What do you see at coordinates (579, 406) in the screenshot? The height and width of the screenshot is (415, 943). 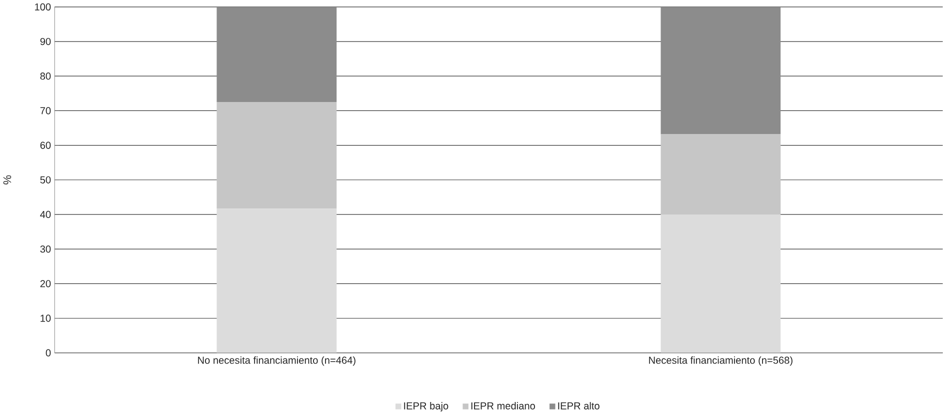 I see `legend-label: IEPR alto` at bounding box center [579, 406].